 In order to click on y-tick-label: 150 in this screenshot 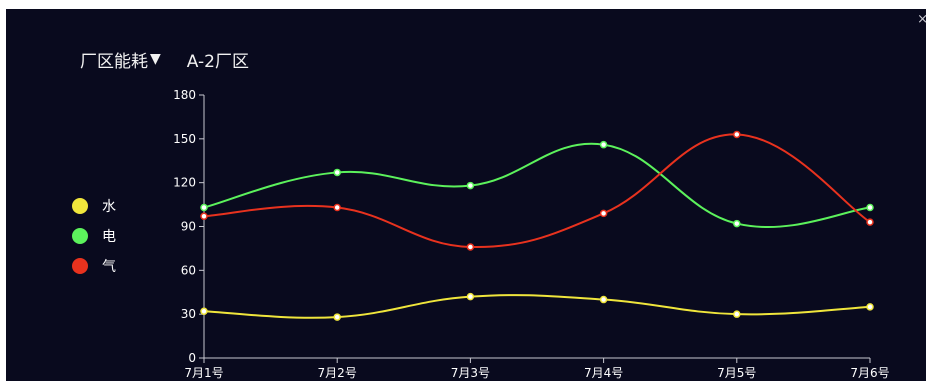, I will do `click(184, 139)`.